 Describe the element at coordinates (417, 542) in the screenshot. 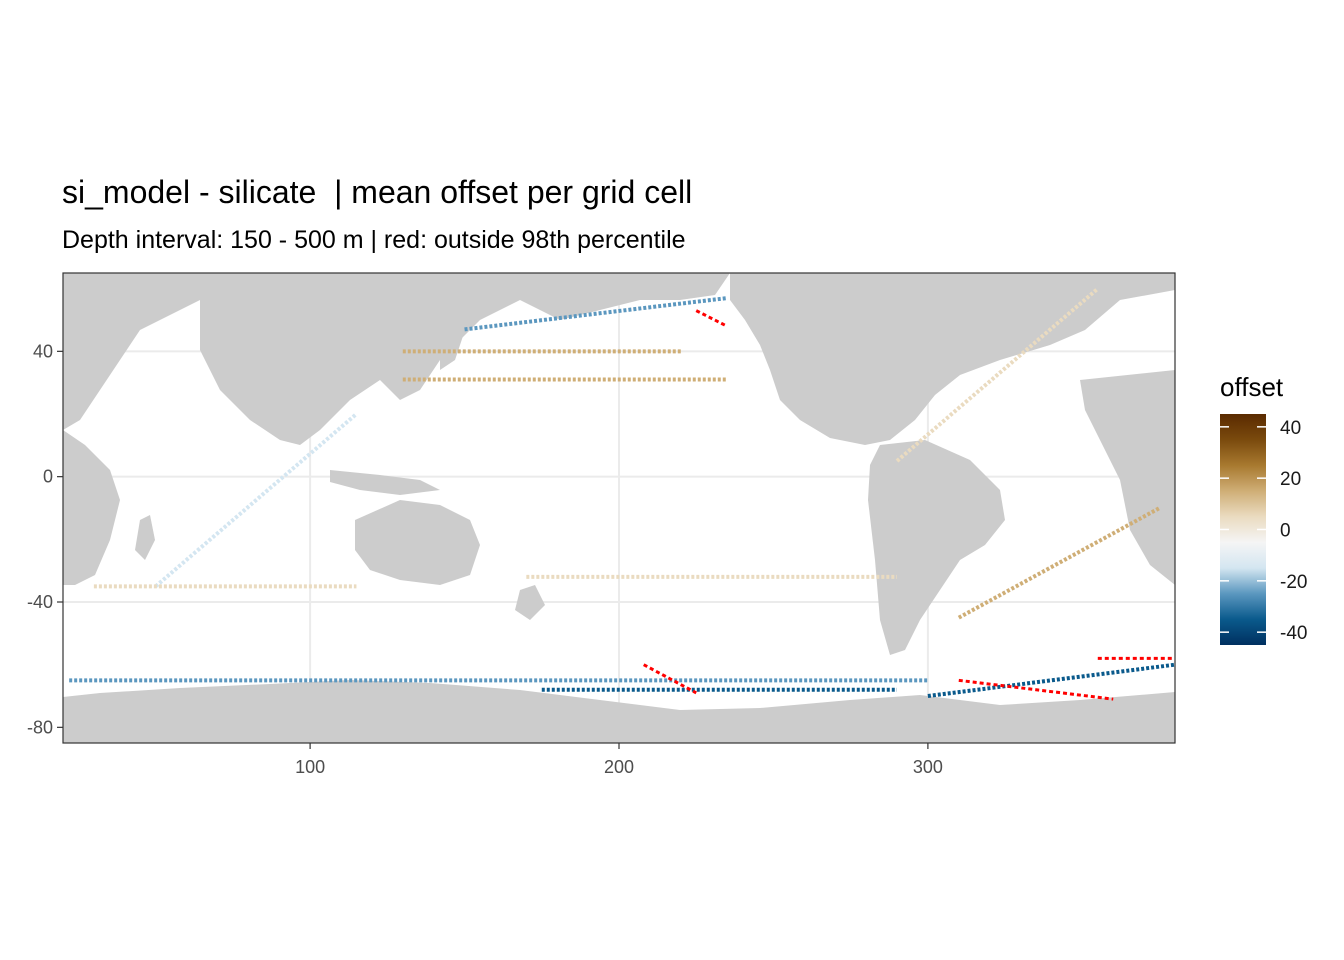

I see `land-australia` at that location.